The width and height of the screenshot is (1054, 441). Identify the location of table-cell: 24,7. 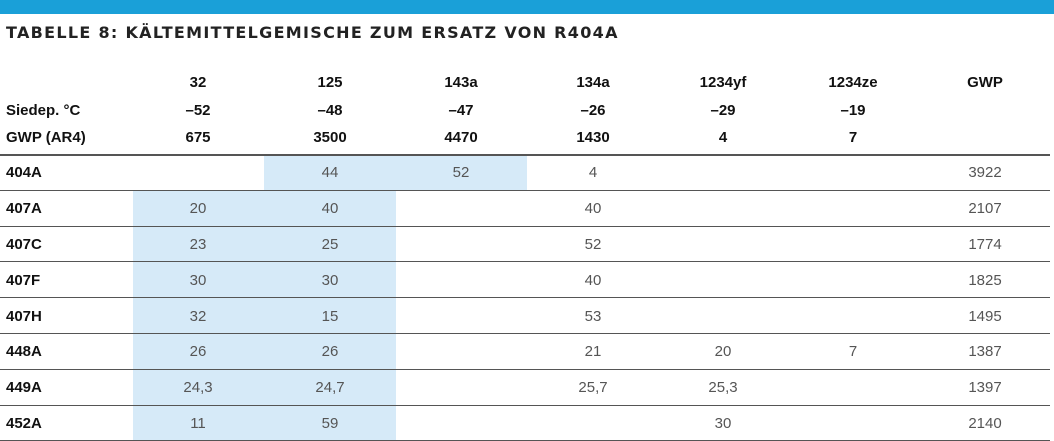
(330, 388).